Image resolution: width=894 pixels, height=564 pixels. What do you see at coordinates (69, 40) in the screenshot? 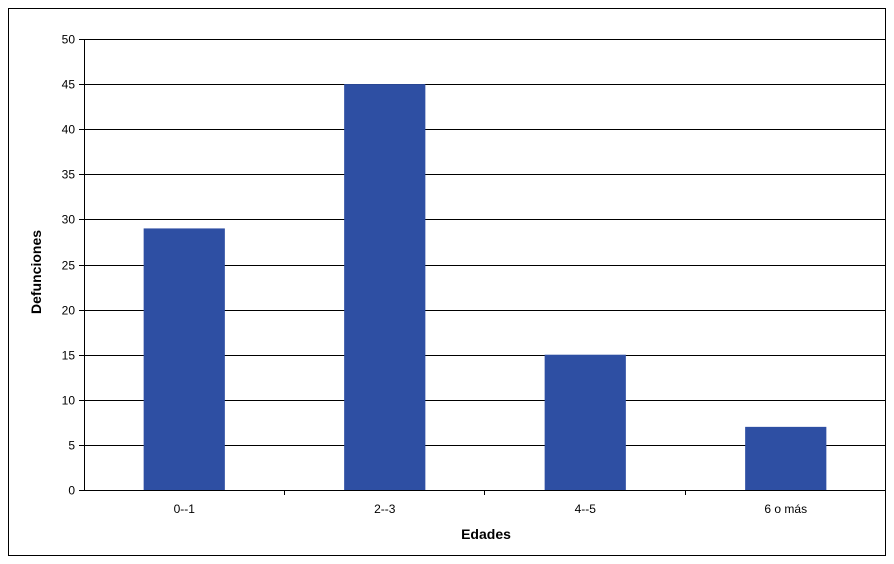
I see `y-tick-label: 50` at bounding box center [69, 40].